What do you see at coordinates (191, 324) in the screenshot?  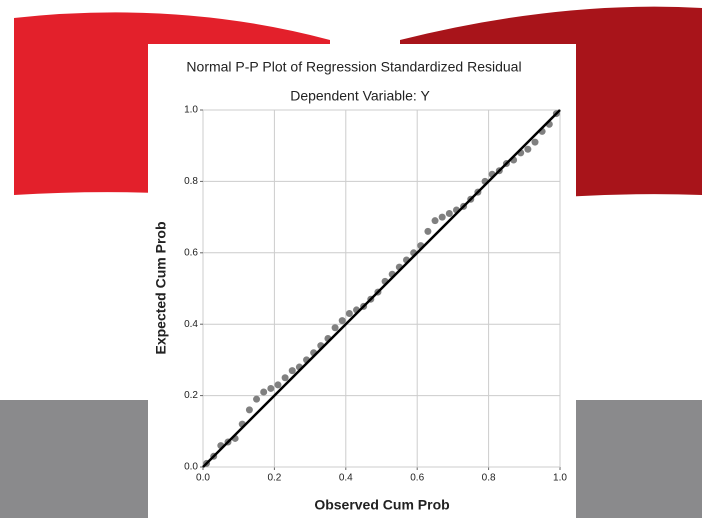 I see `y-tick-label: 0.4` at bounding box center [191, 324].